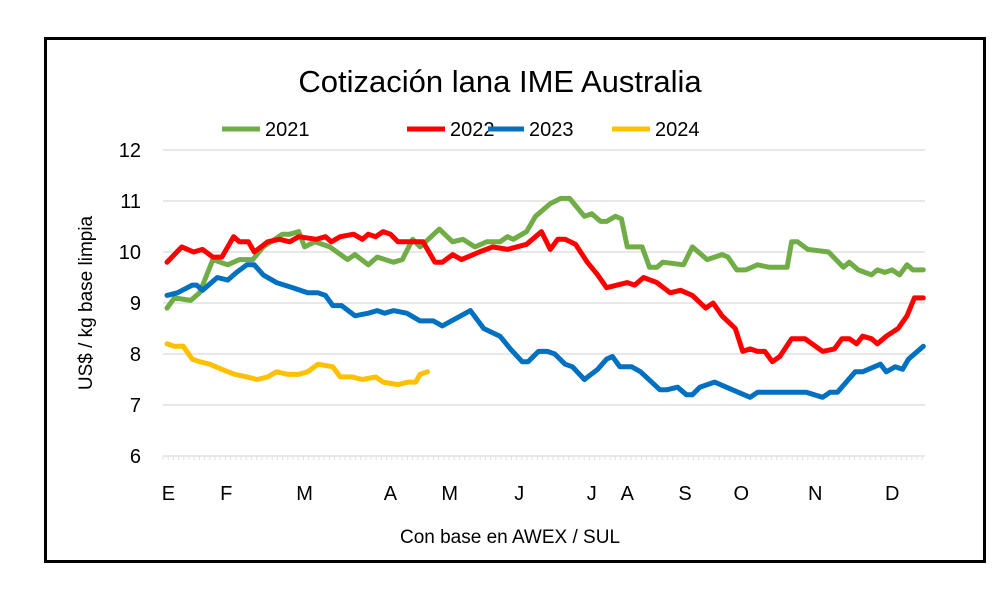  What do you see at coordinates (226, 494) in the screenshot?
I see `x-tick-label: F` at bounding box center [226, 494].